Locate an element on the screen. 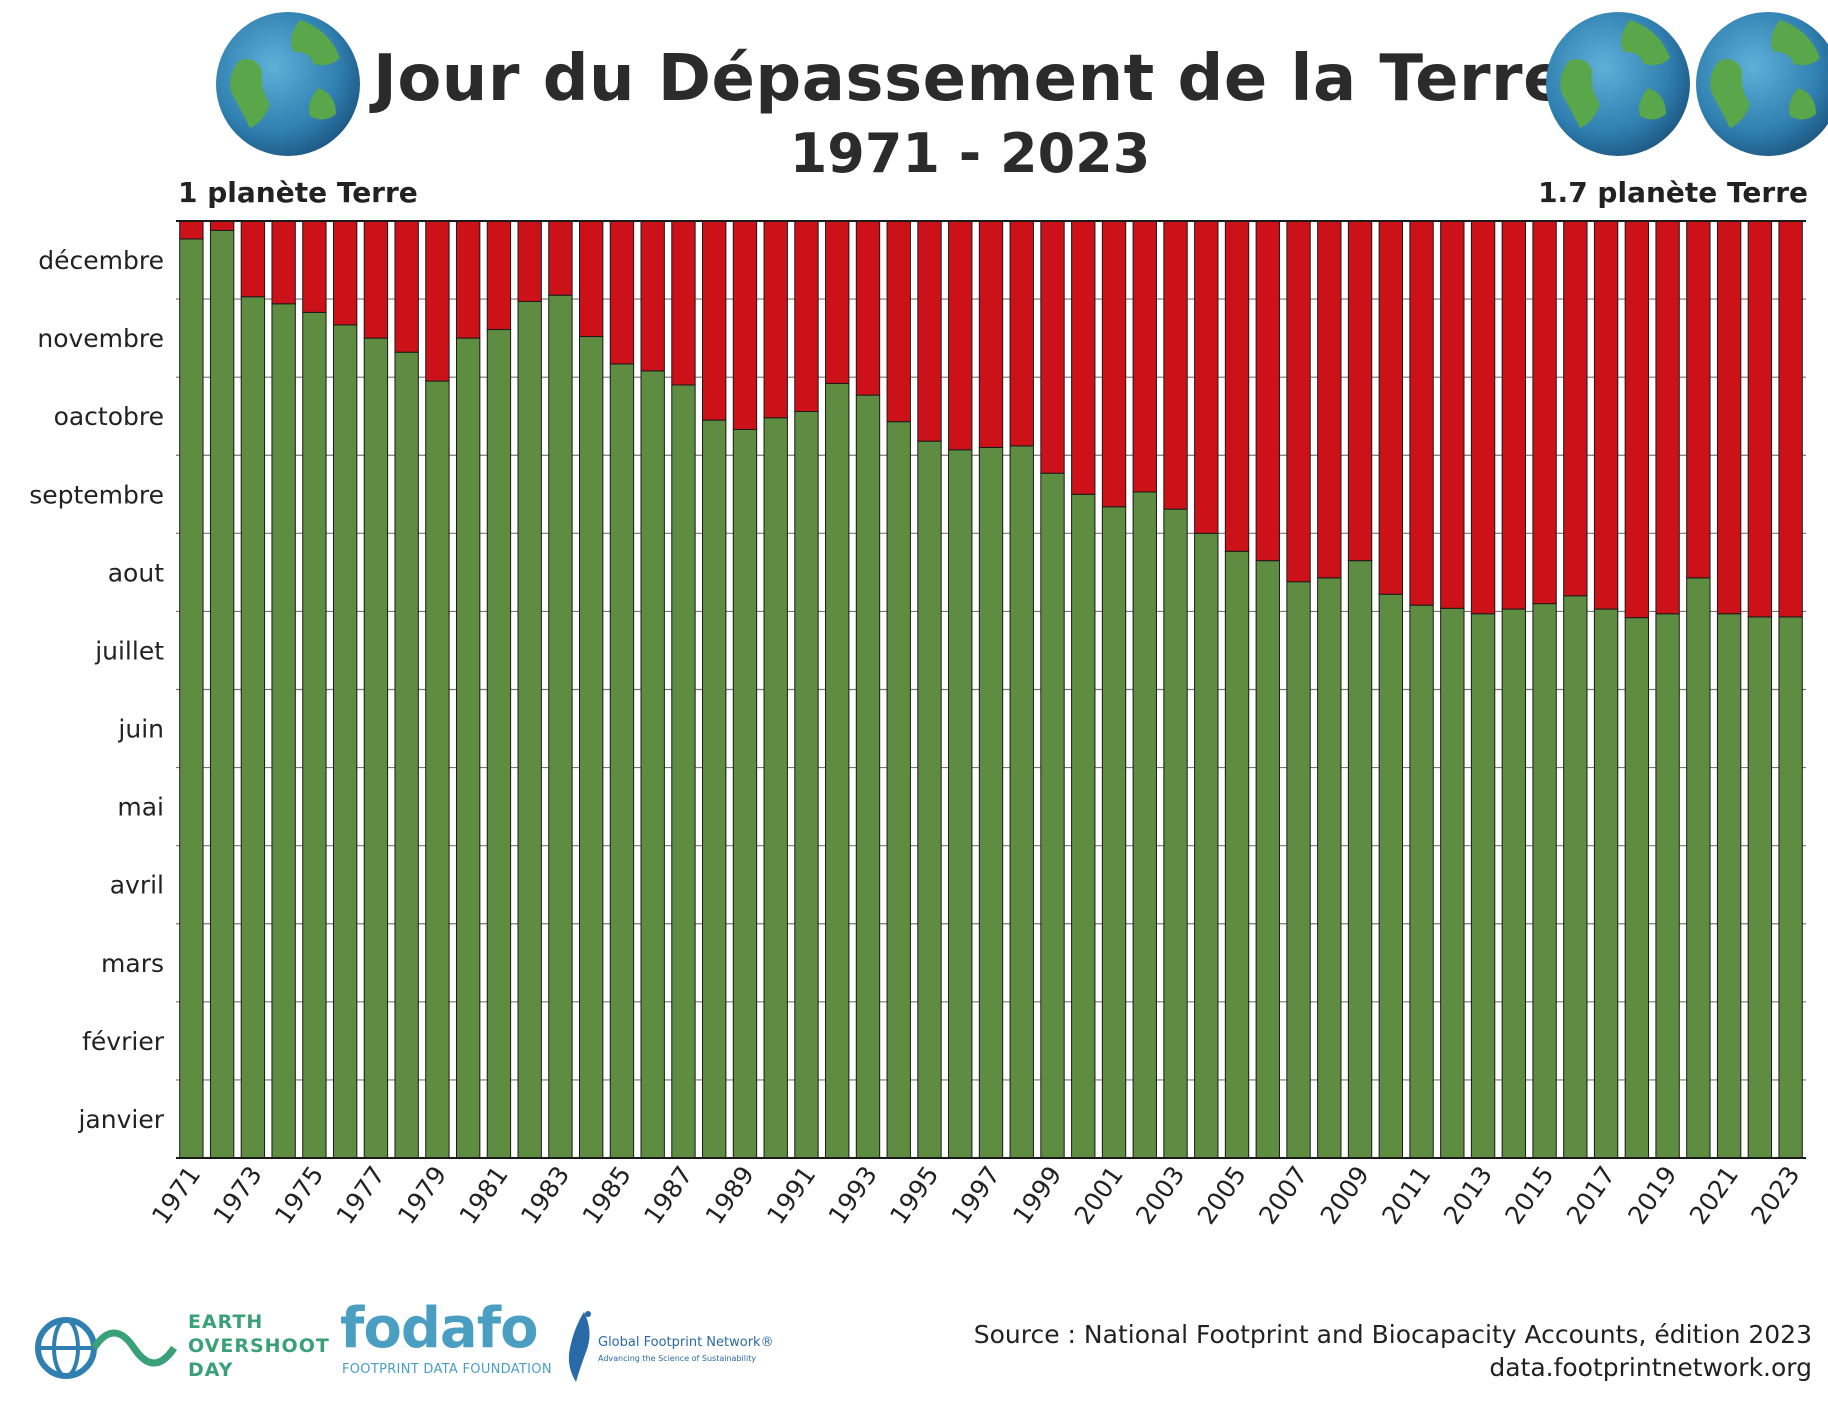 Image resolution: width=1828 pixels, height=1414 pixels. bar-segment-red-1984 is located at coordinates (591, 279).